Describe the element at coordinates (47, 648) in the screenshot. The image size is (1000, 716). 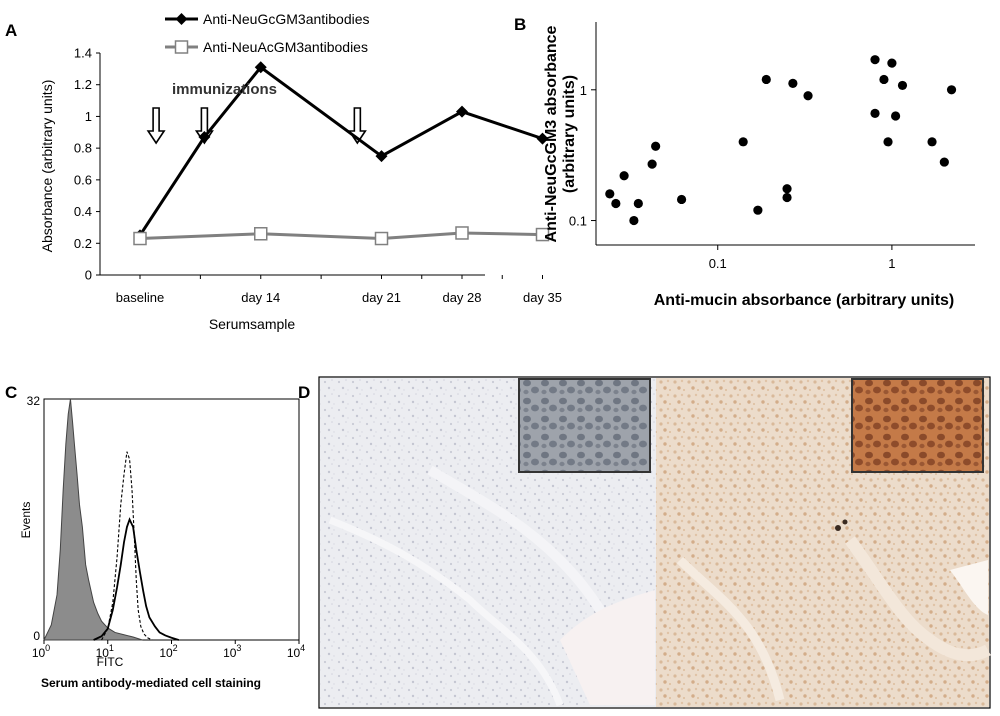
I see `panel-c-x-tick-exponent: 0` at that location.